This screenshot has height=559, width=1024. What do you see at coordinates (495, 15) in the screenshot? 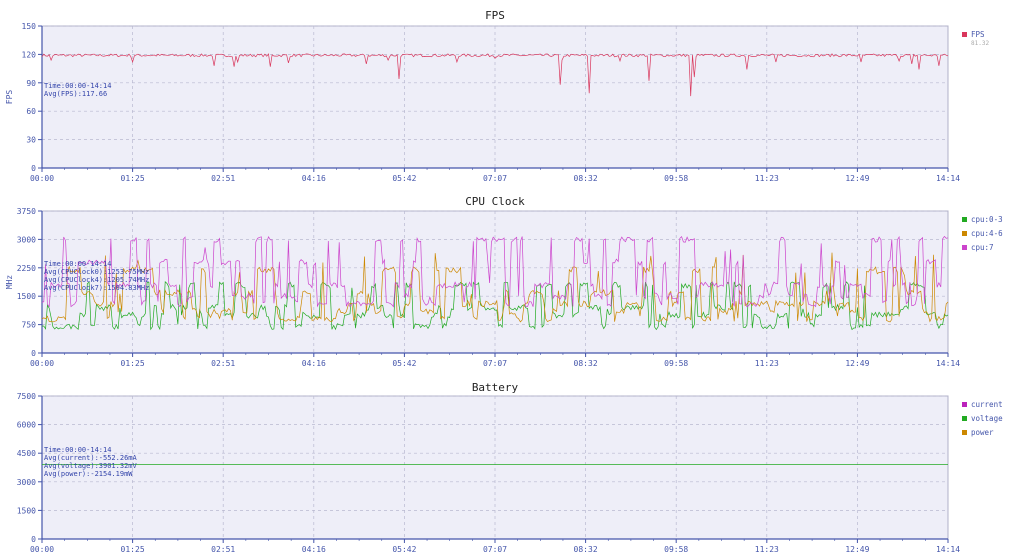
I see `chart-title: FPS` at bounding box center [495, 15].